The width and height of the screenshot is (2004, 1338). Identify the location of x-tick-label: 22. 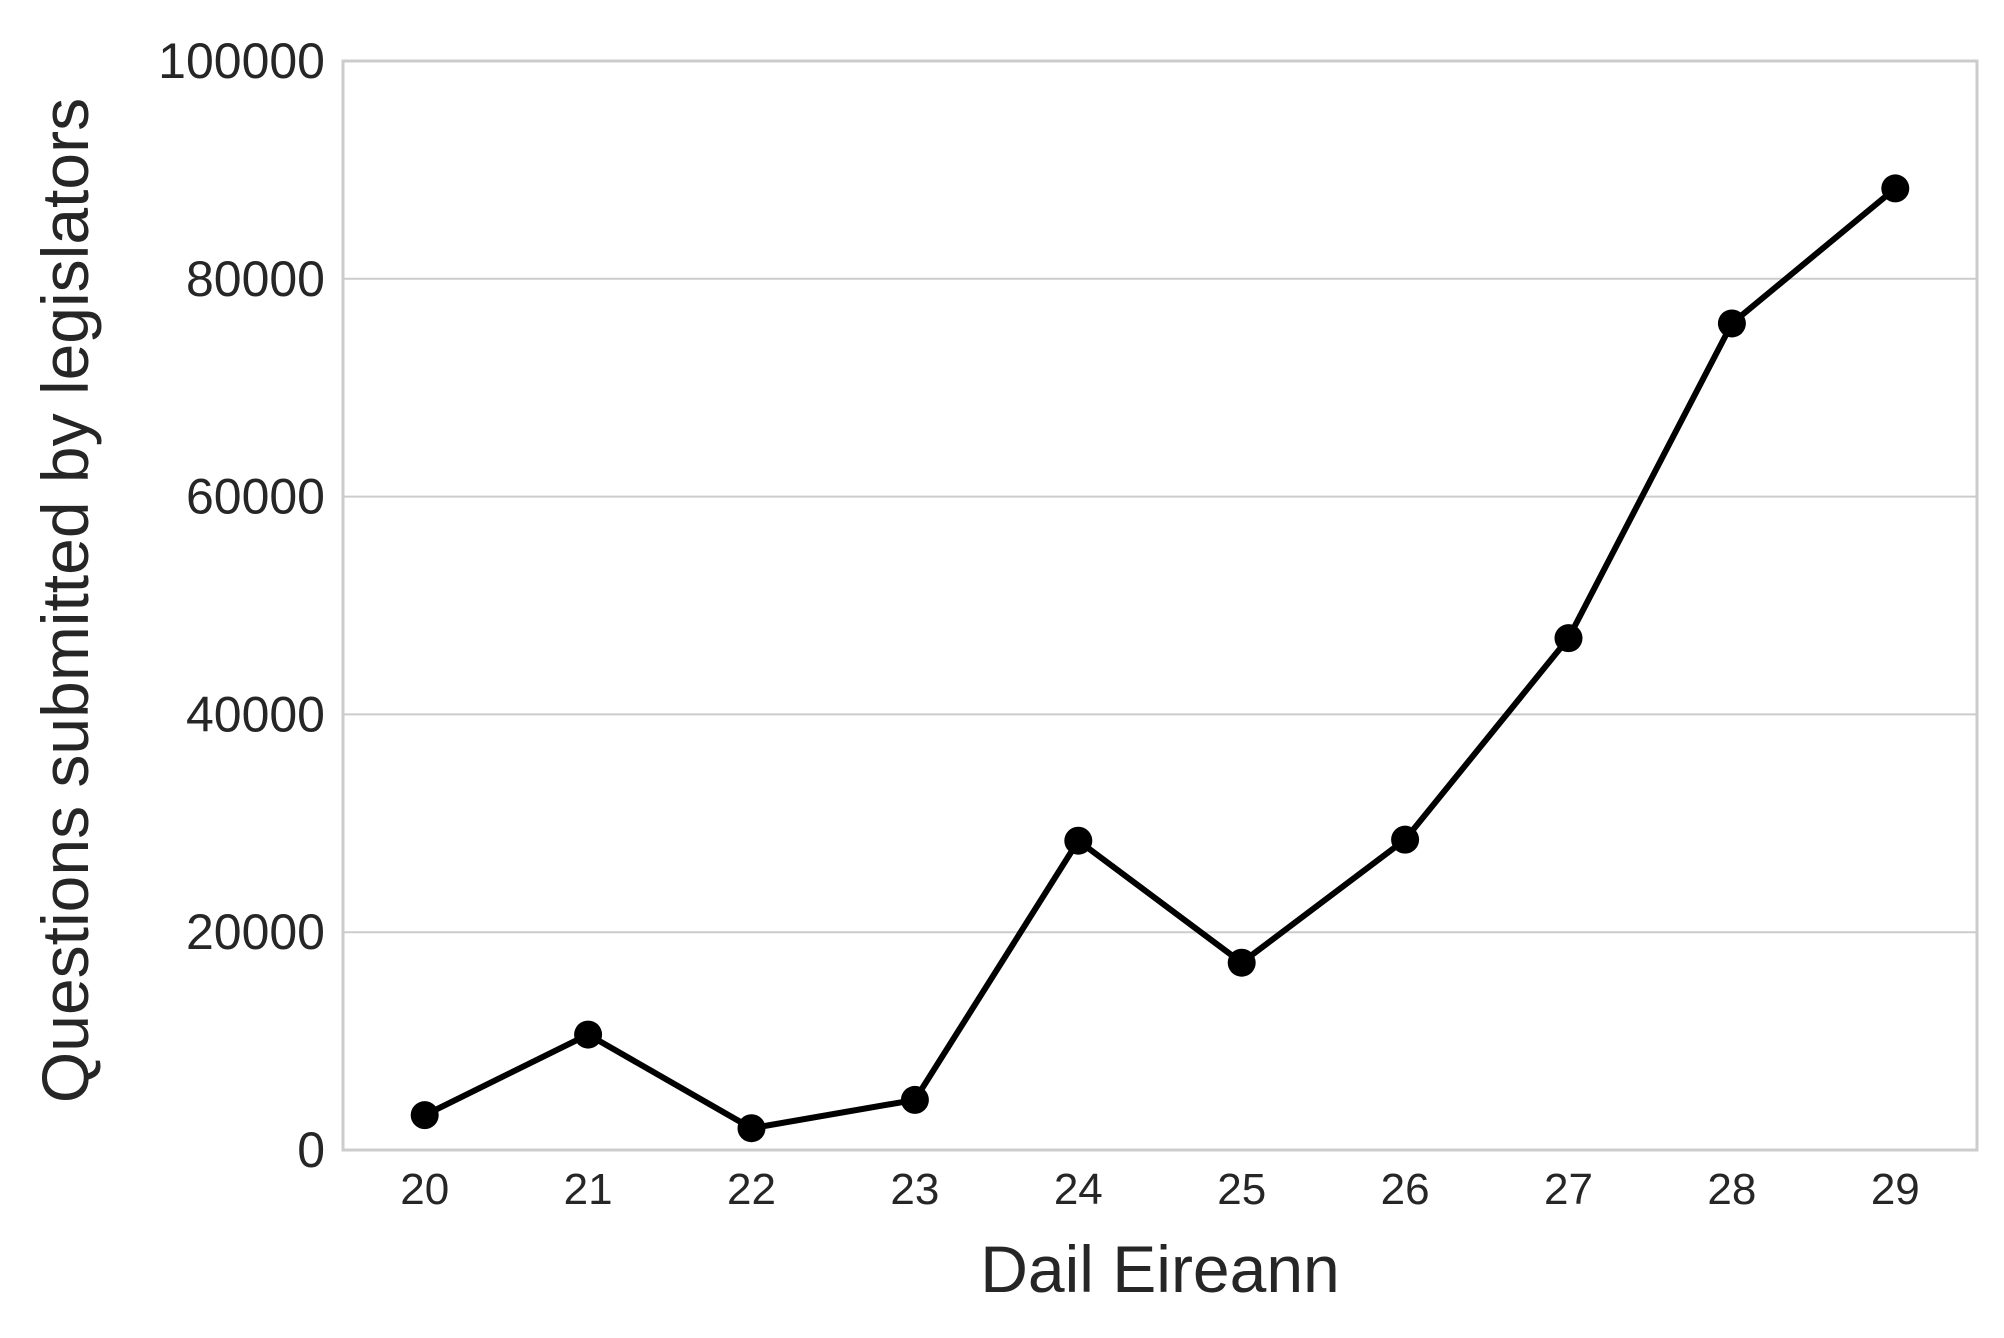
(751, 1189).